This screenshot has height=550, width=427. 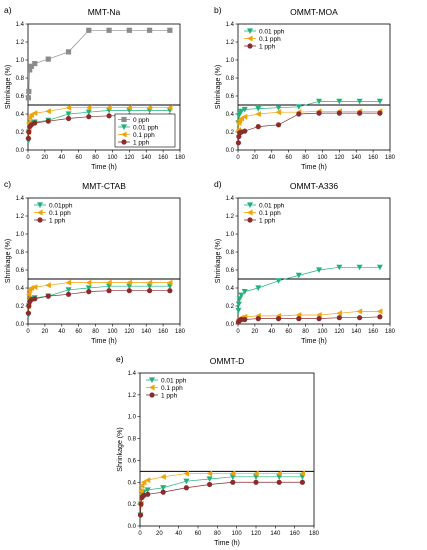 I want to click on panel-label: c), so click(x=7, y=184).